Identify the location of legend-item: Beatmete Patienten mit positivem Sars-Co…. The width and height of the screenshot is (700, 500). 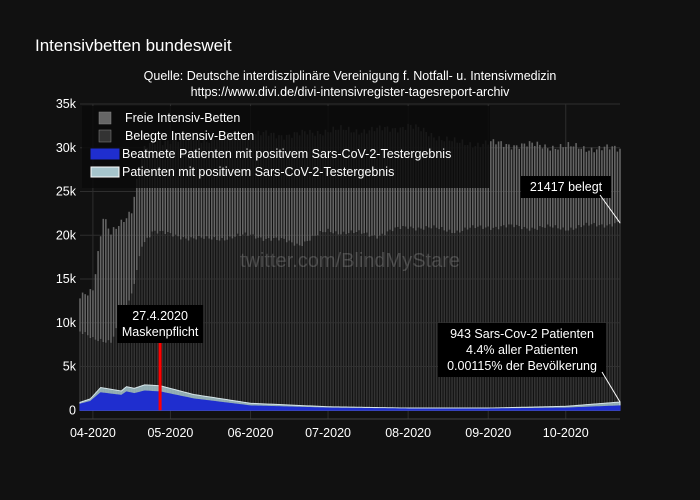
(270, 154).